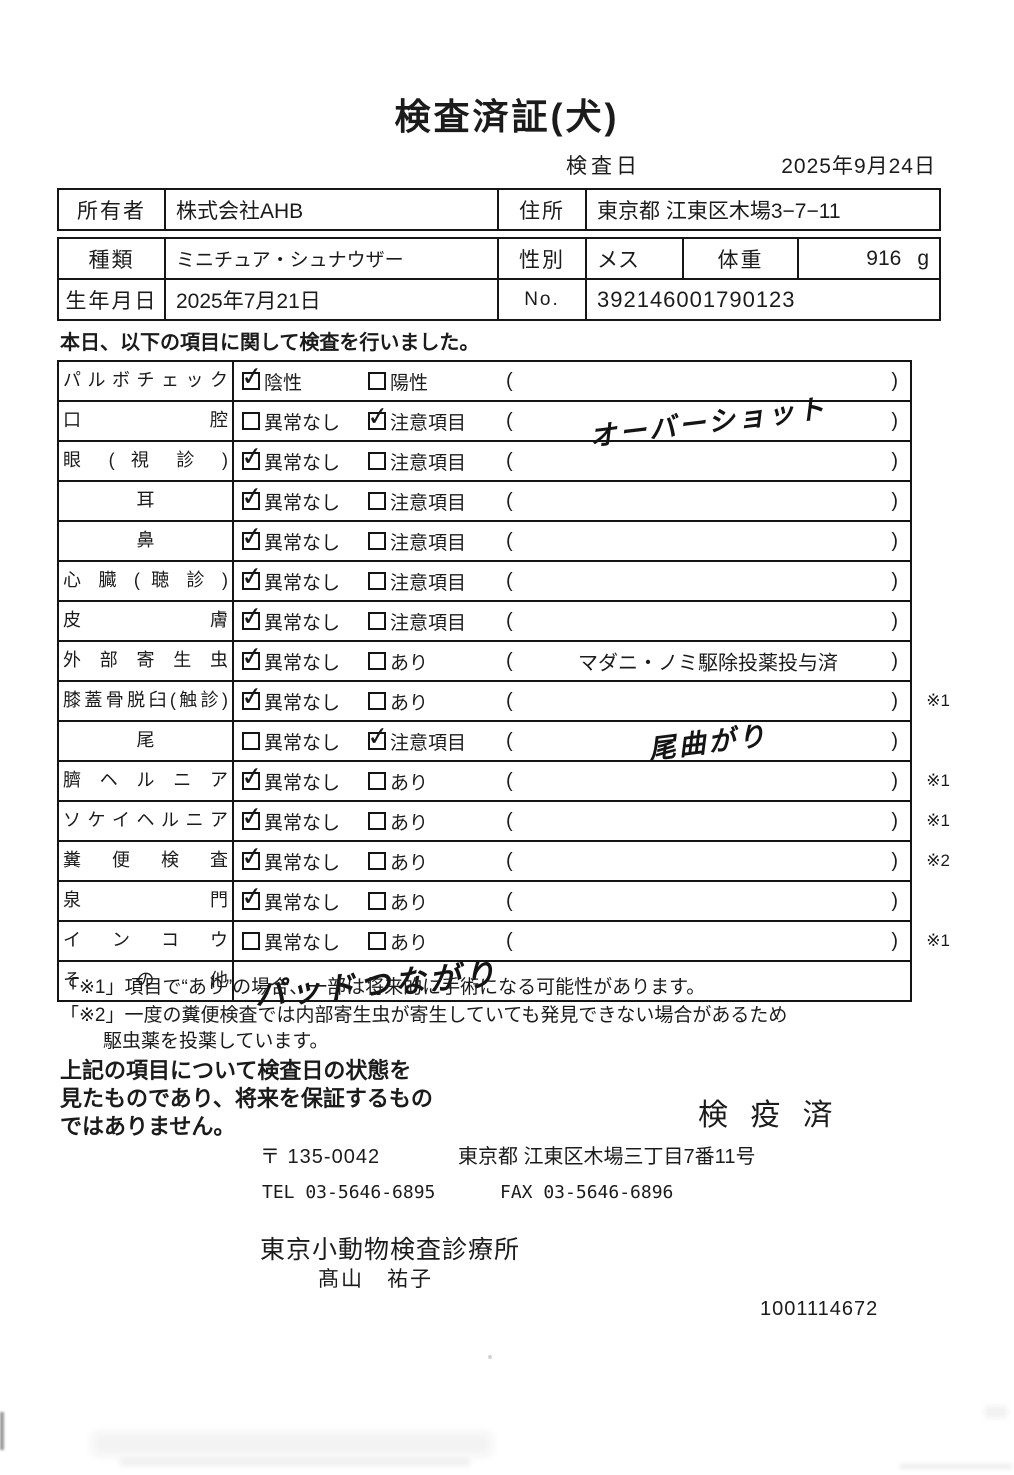  What do you see at coordinates (283, 383) in the screenshot?
I see `option-1-label: 陰性` at bounding box center [283, 383].